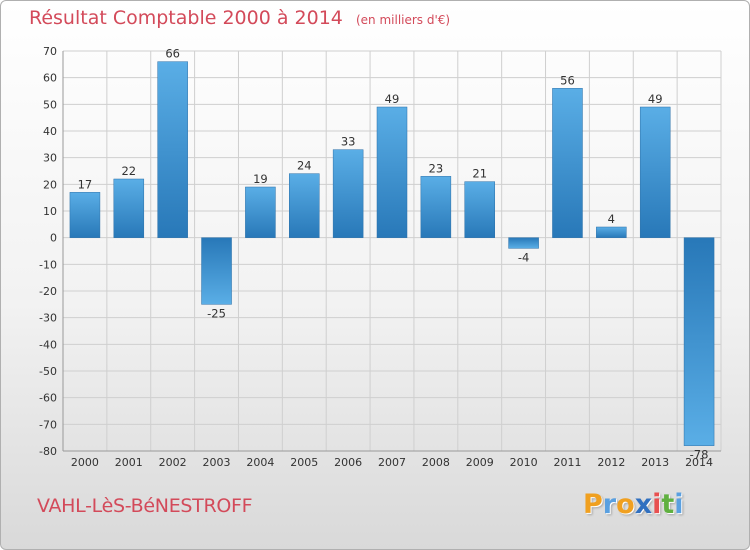  Describe the element at coordinates (48, 318) in the screenshot. I see `y-tick-label: -30` at that location.